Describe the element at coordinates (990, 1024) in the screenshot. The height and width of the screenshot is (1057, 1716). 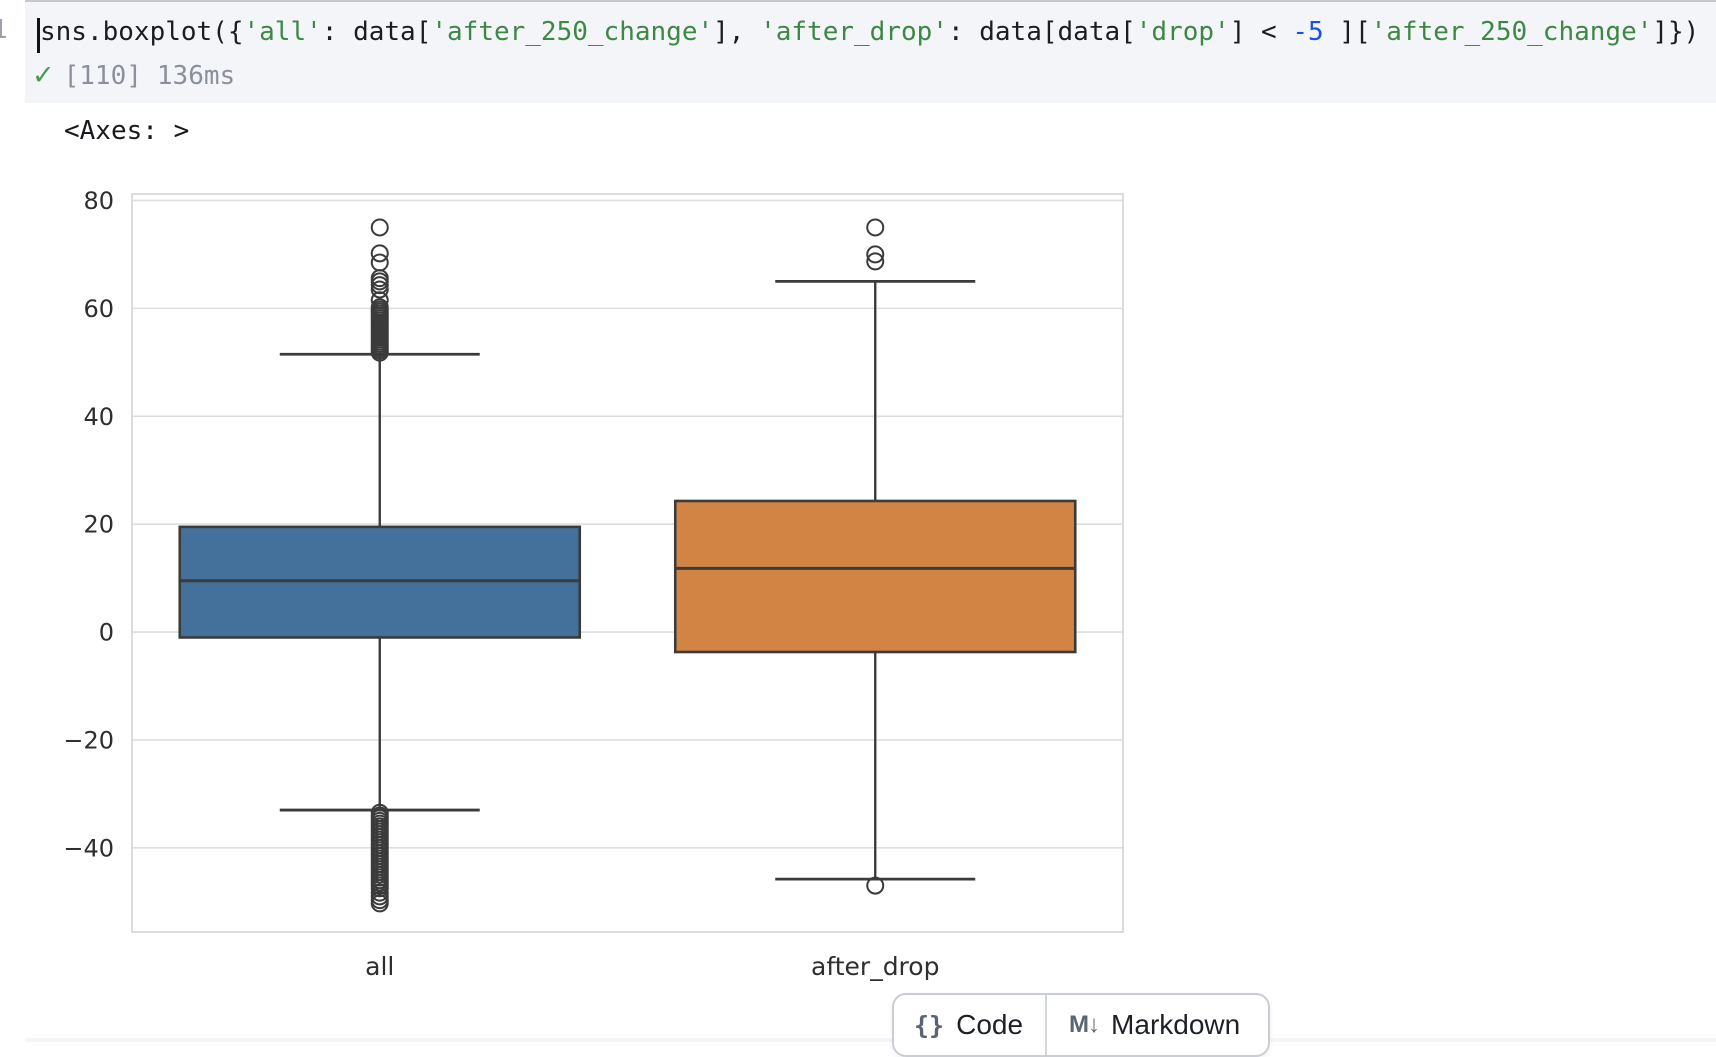
I see `code-button-label: Code` at that location.